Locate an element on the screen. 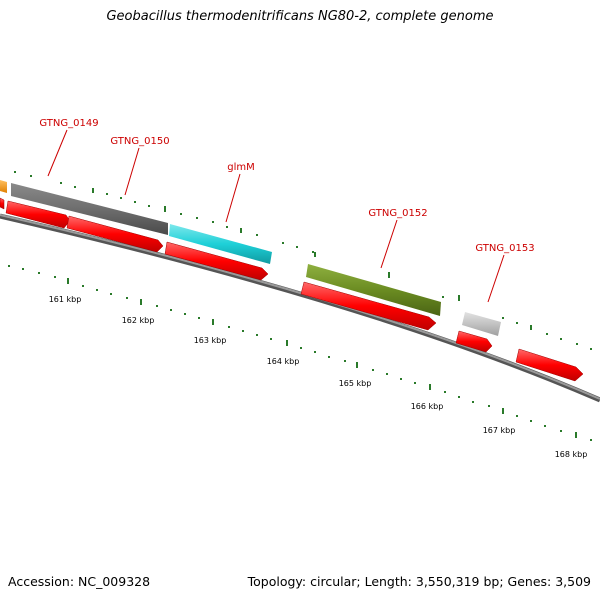 This screenshot has height=600, width=600. label-gtng-0152: GTNG_0152 is located at coordinates (397, 213).